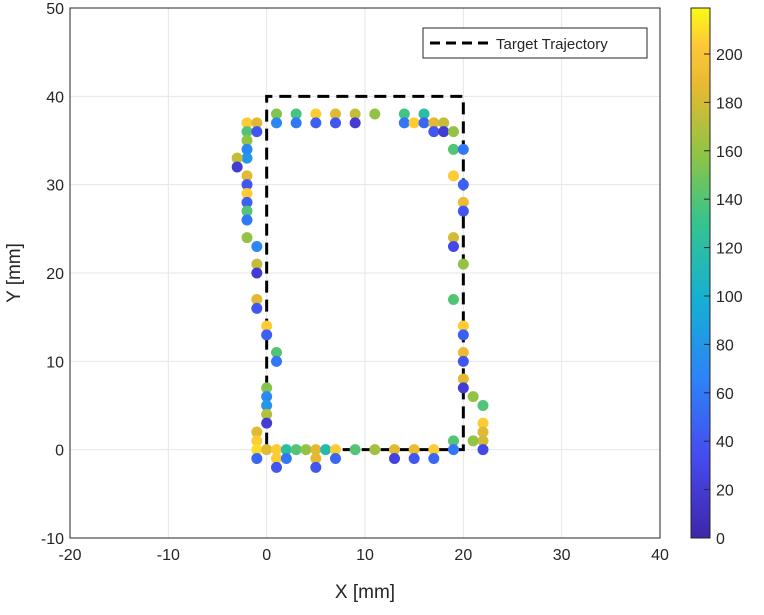 The height and width of the screenshot is (615, 764). What do you see at coordinates (59, 451) in the screenshot?
I see `y-tick-label: 0` at bounding box center [59, 451].